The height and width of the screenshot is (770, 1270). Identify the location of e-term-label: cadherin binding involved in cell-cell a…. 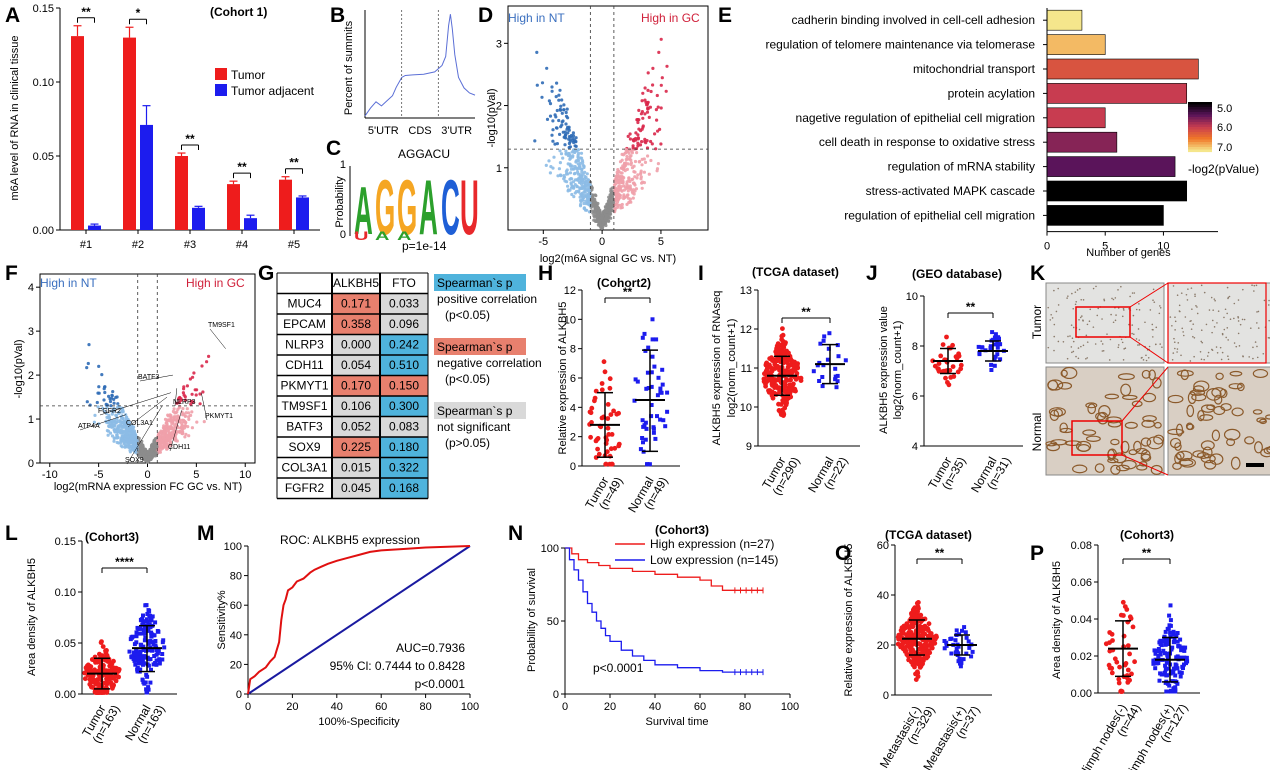
(914, 20).